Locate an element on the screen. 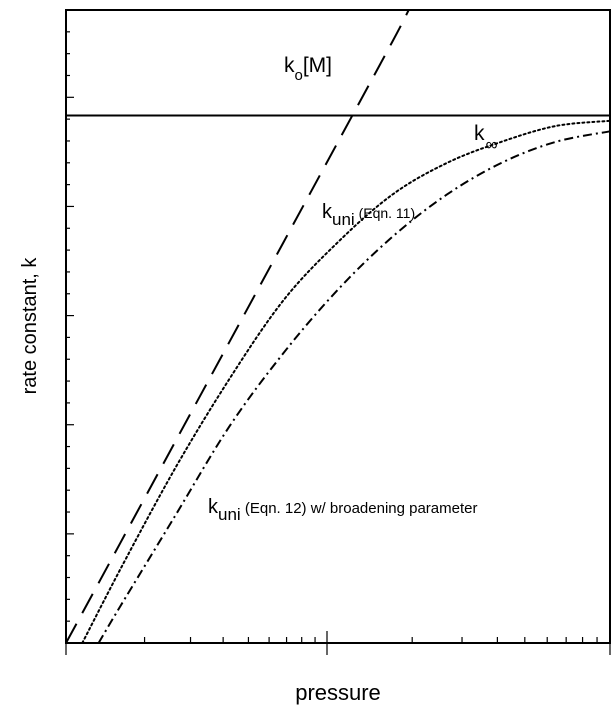 Image resolution: width=611 pixels, height=715 pixels. eq11-label-sub: uni is located at coordinates (343, 219).